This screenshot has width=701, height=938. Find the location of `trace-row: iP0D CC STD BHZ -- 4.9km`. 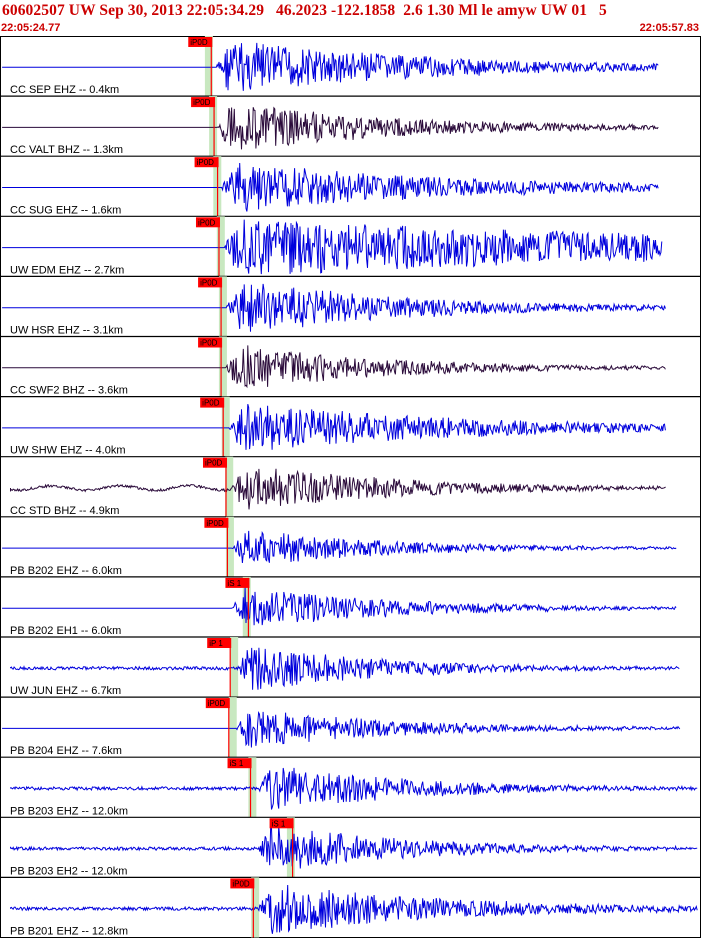

trace-row: iP0D CC STD BHZ -- 4.9km is located at coordinates (350, 486).